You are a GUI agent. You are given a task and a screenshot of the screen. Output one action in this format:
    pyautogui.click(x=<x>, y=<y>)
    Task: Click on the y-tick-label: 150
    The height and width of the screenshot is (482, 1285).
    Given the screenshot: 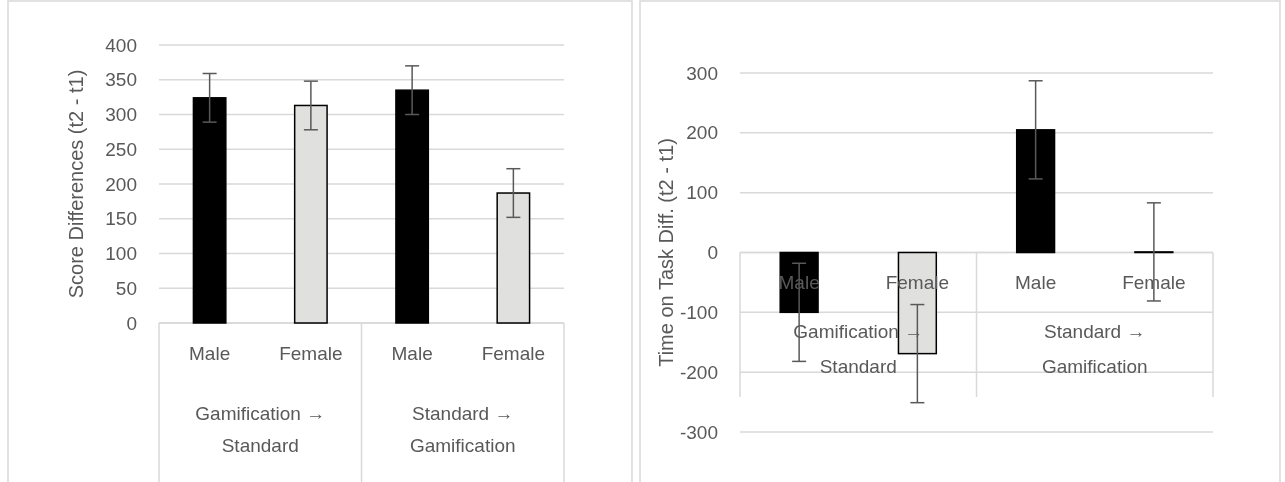 What is the action you would take?
    pyautogui.click(x=121, y=219)
    